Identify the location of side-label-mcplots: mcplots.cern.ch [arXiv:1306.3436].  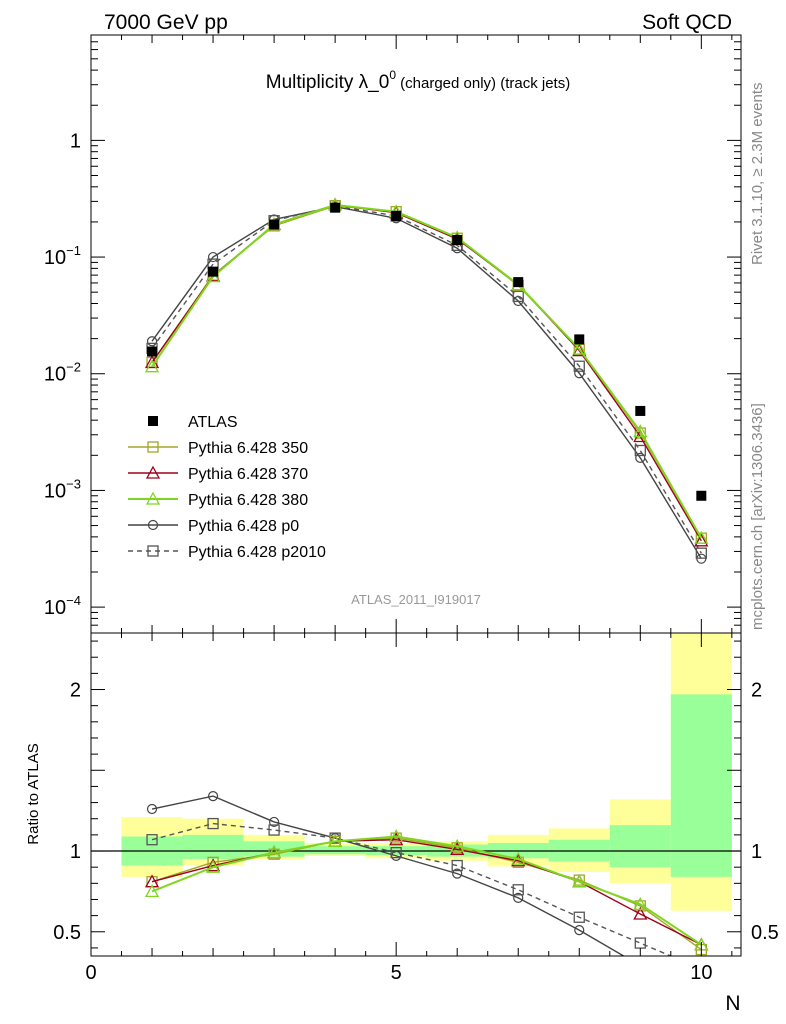
(757, 516).